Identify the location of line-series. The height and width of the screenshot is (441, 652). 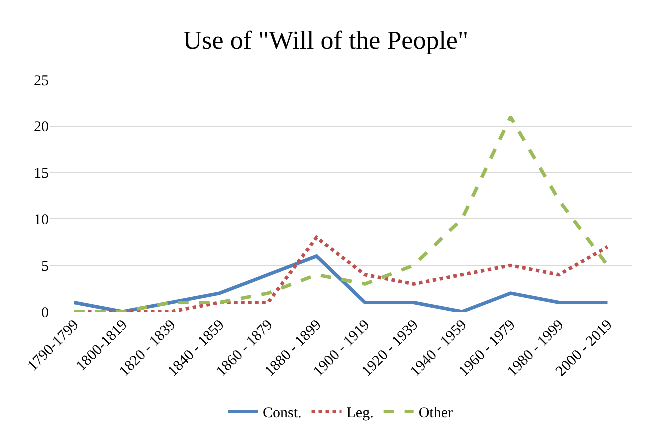
(341, 283).